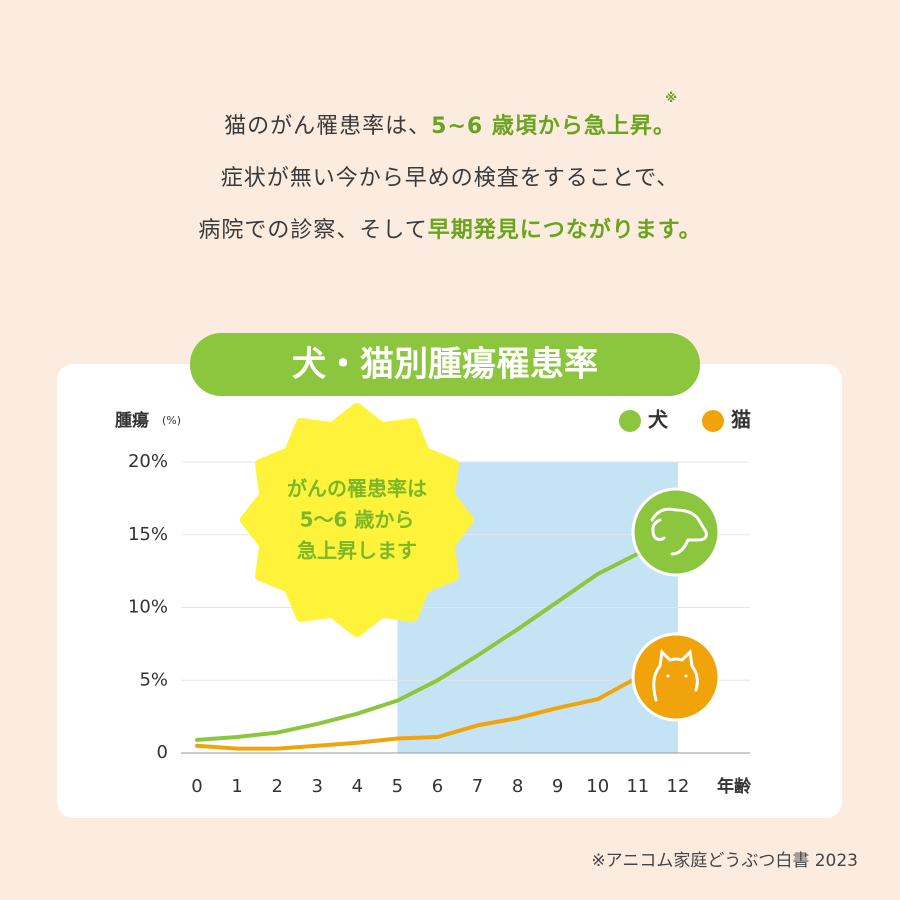  What do you see at coordinates (357, 786) in the screenshot?
I see `x-tick-label: 4` at bounding box center [357, 786].